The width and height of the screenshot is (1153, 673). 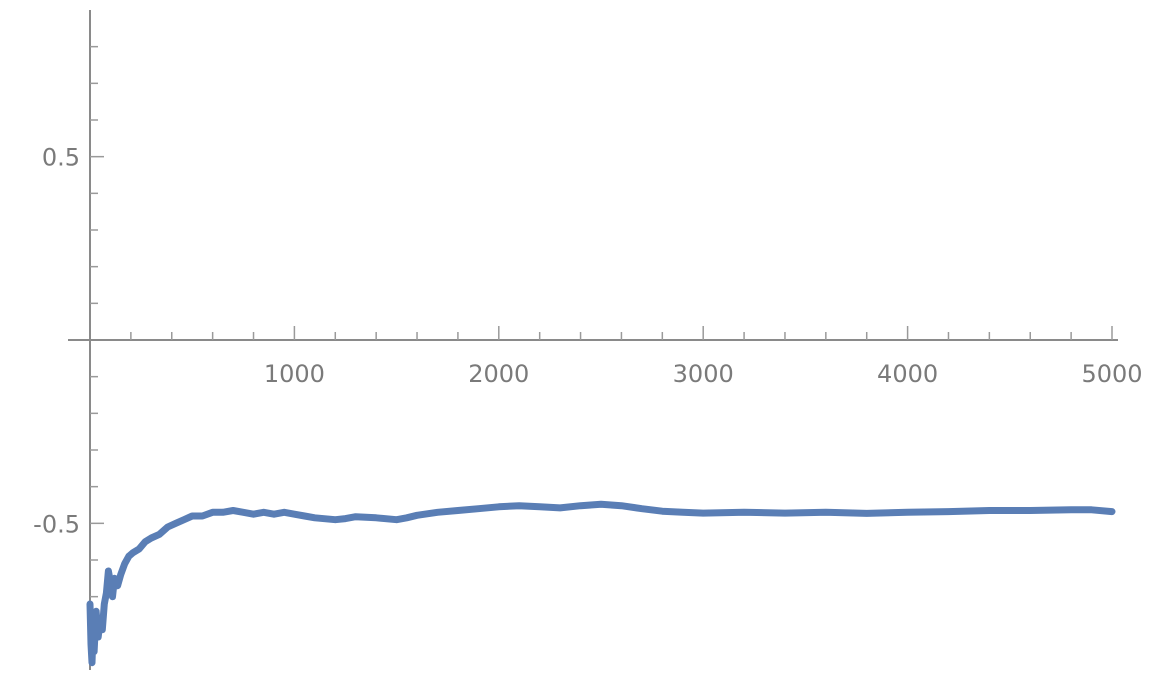 I want to click on x-tick-label-1000: 1000, so click(x=294, y=374).